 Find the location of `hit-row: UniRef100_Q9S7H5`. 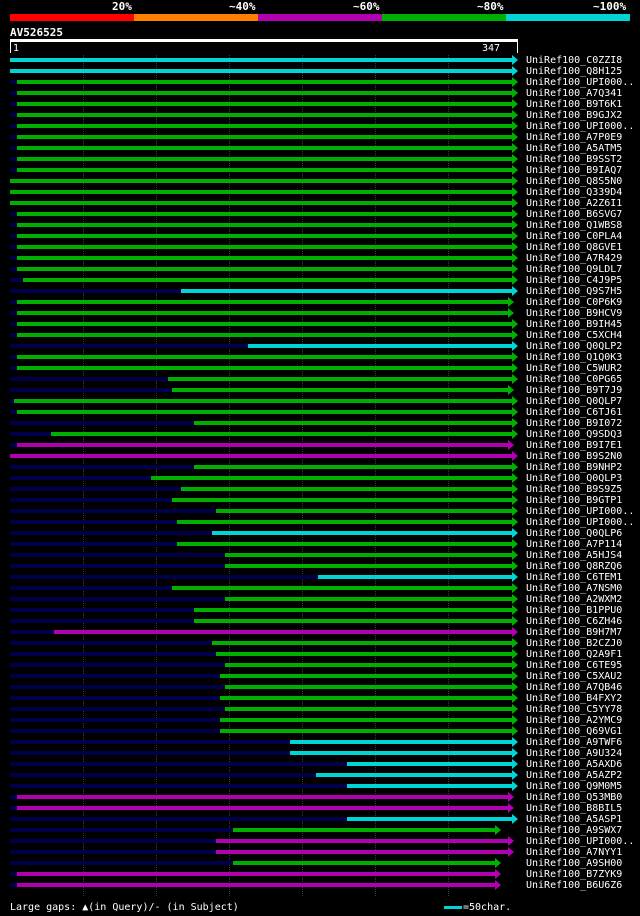

hit-row: UniRef100_Q9S7H5 is located at coordinates (320, 291).